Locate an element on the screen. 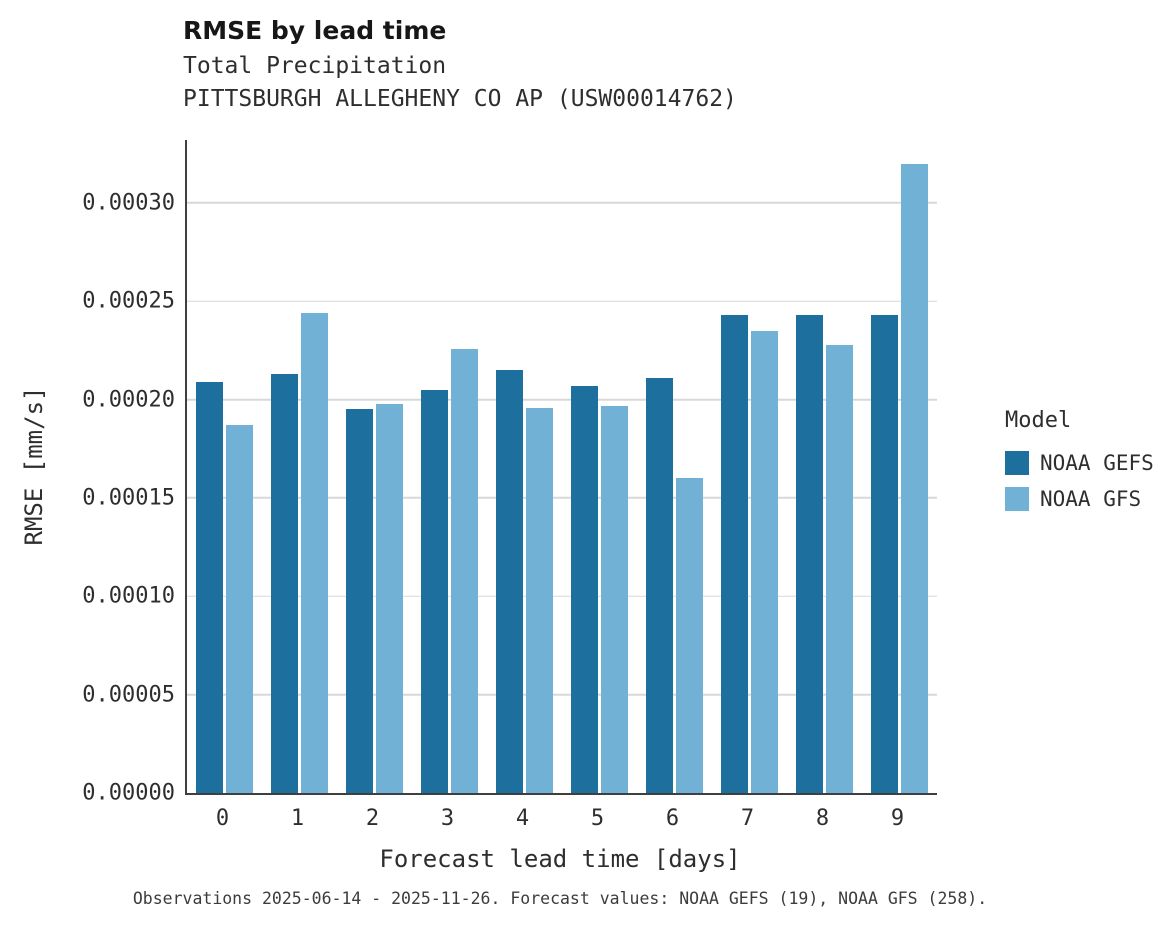 The width and height of the screenshot is (1175, 928). x-tick-label: 4 is located at coordinates (522, 818).